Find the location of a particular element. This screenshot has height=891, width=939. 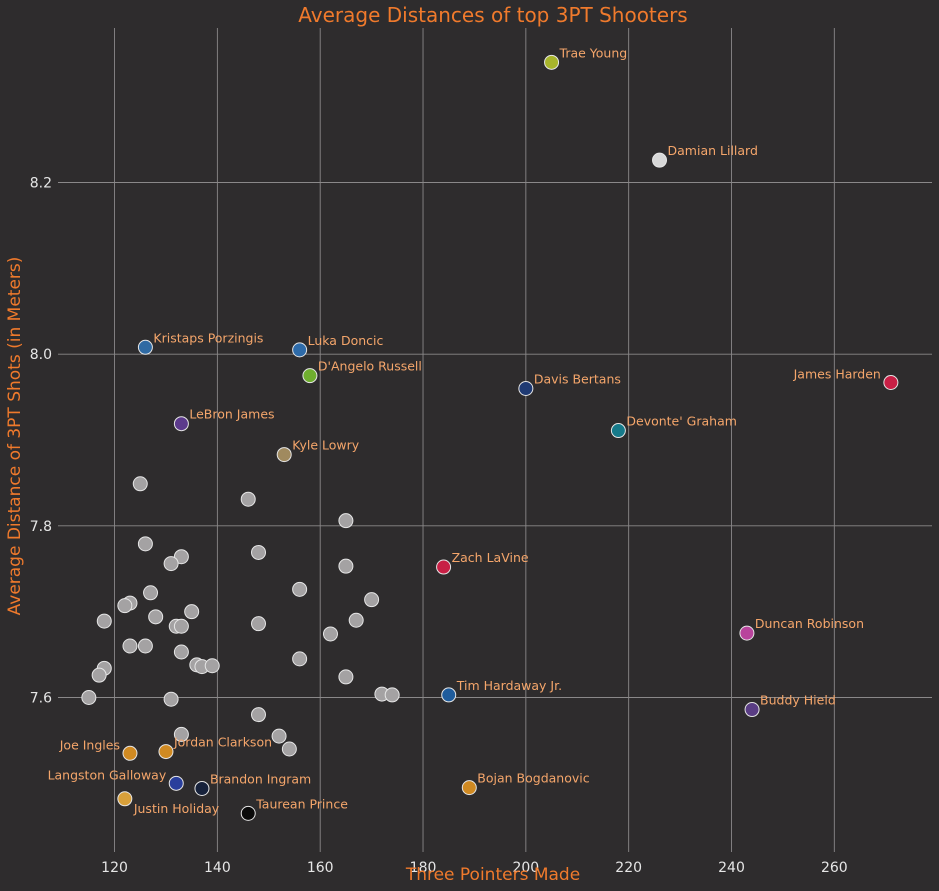

point-label: Bojan Bogdanovic is located at coordinates (533, 778).